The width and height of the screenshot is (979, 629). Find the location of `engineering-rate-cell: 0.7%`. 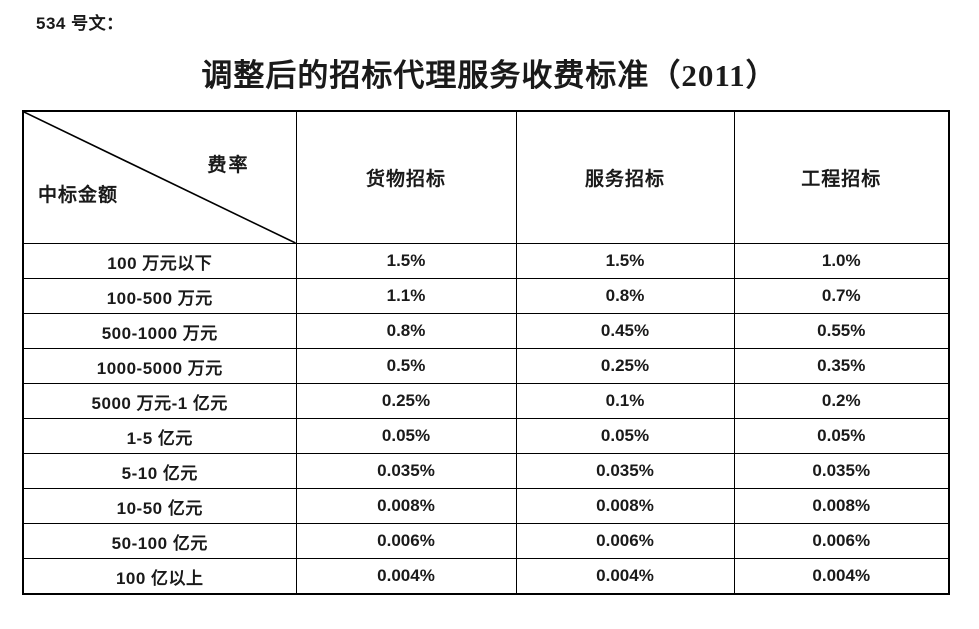

engineering-rate-cell: 0.7% is located at coordinates (841, 296).